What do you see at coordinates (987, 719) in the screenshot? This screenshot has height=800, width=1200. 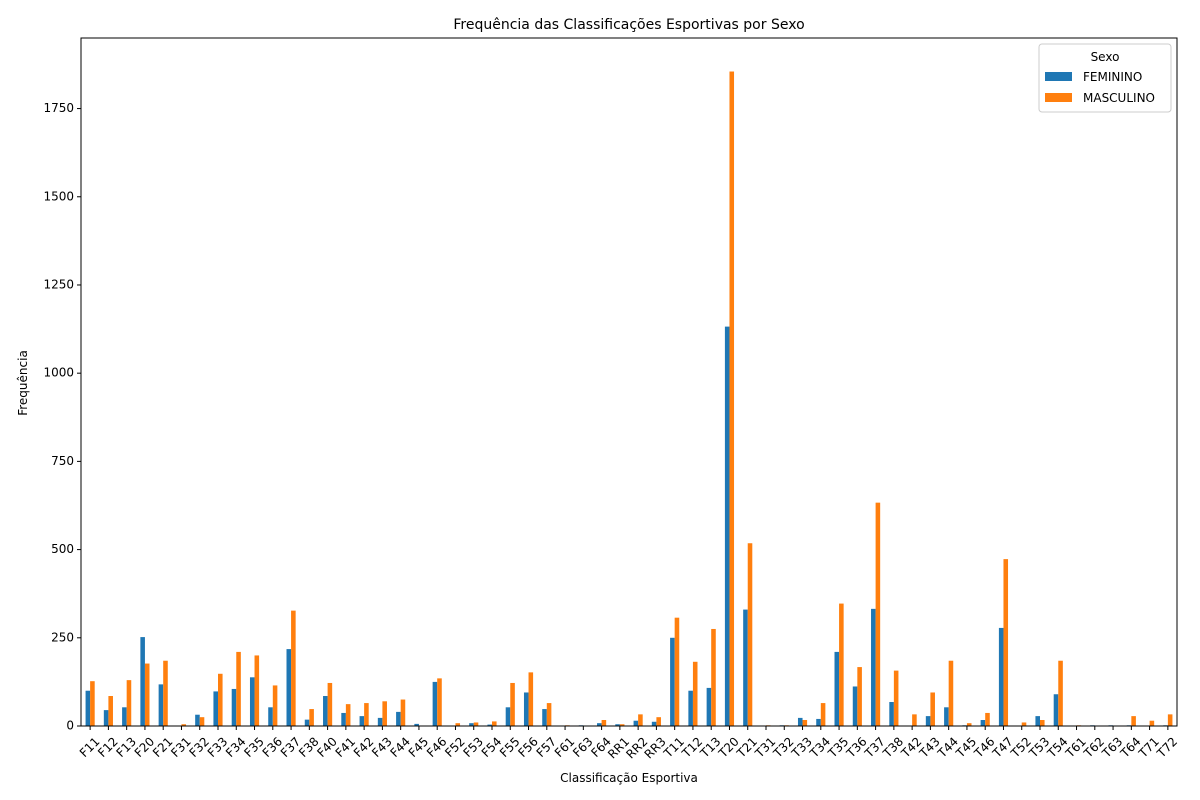 I see `bar-masculino-t46` at bounding box center [987, 719].